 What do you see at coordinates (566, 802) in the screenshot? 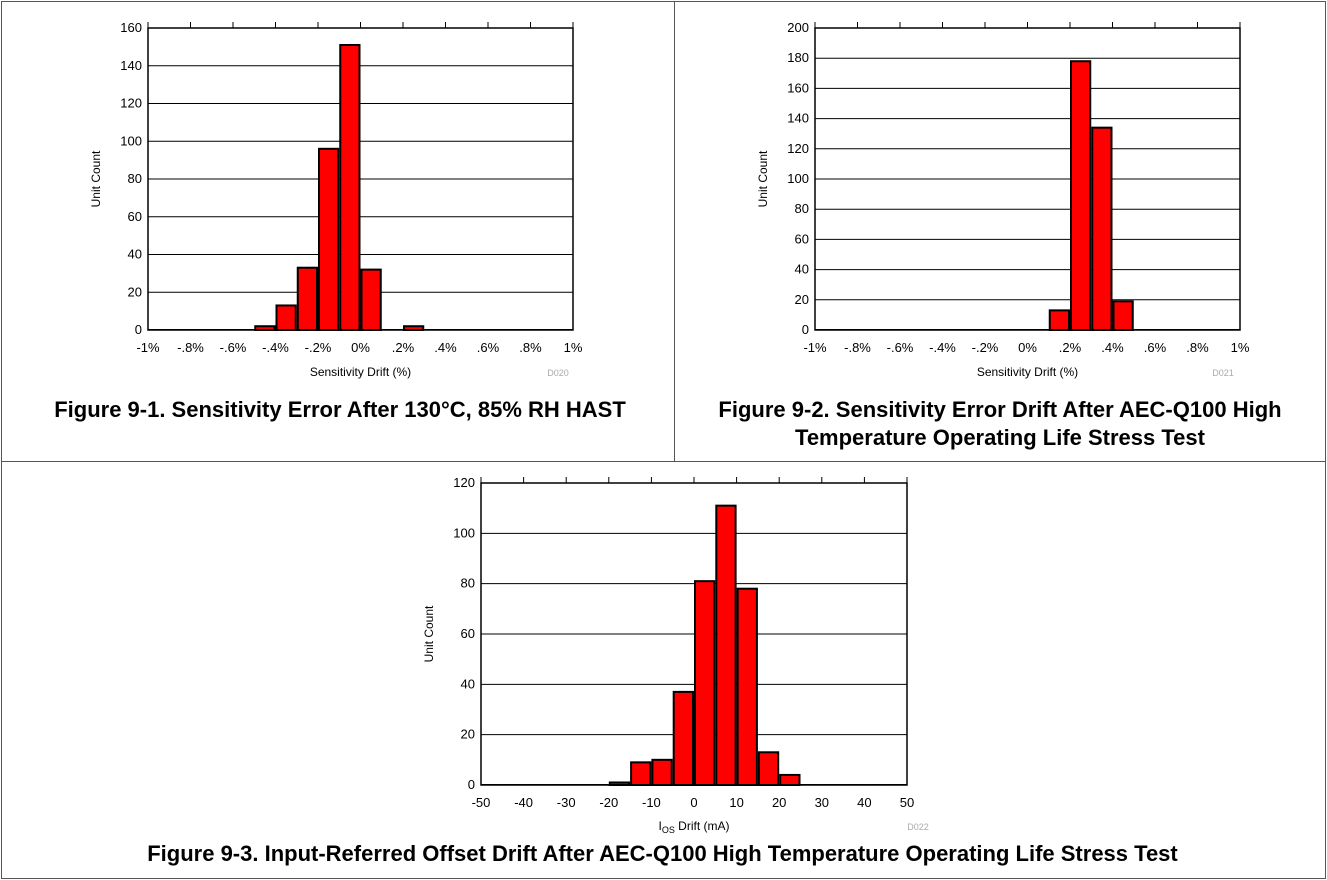
I see `x-tick-label: -30` at bounding box center [566, 802].